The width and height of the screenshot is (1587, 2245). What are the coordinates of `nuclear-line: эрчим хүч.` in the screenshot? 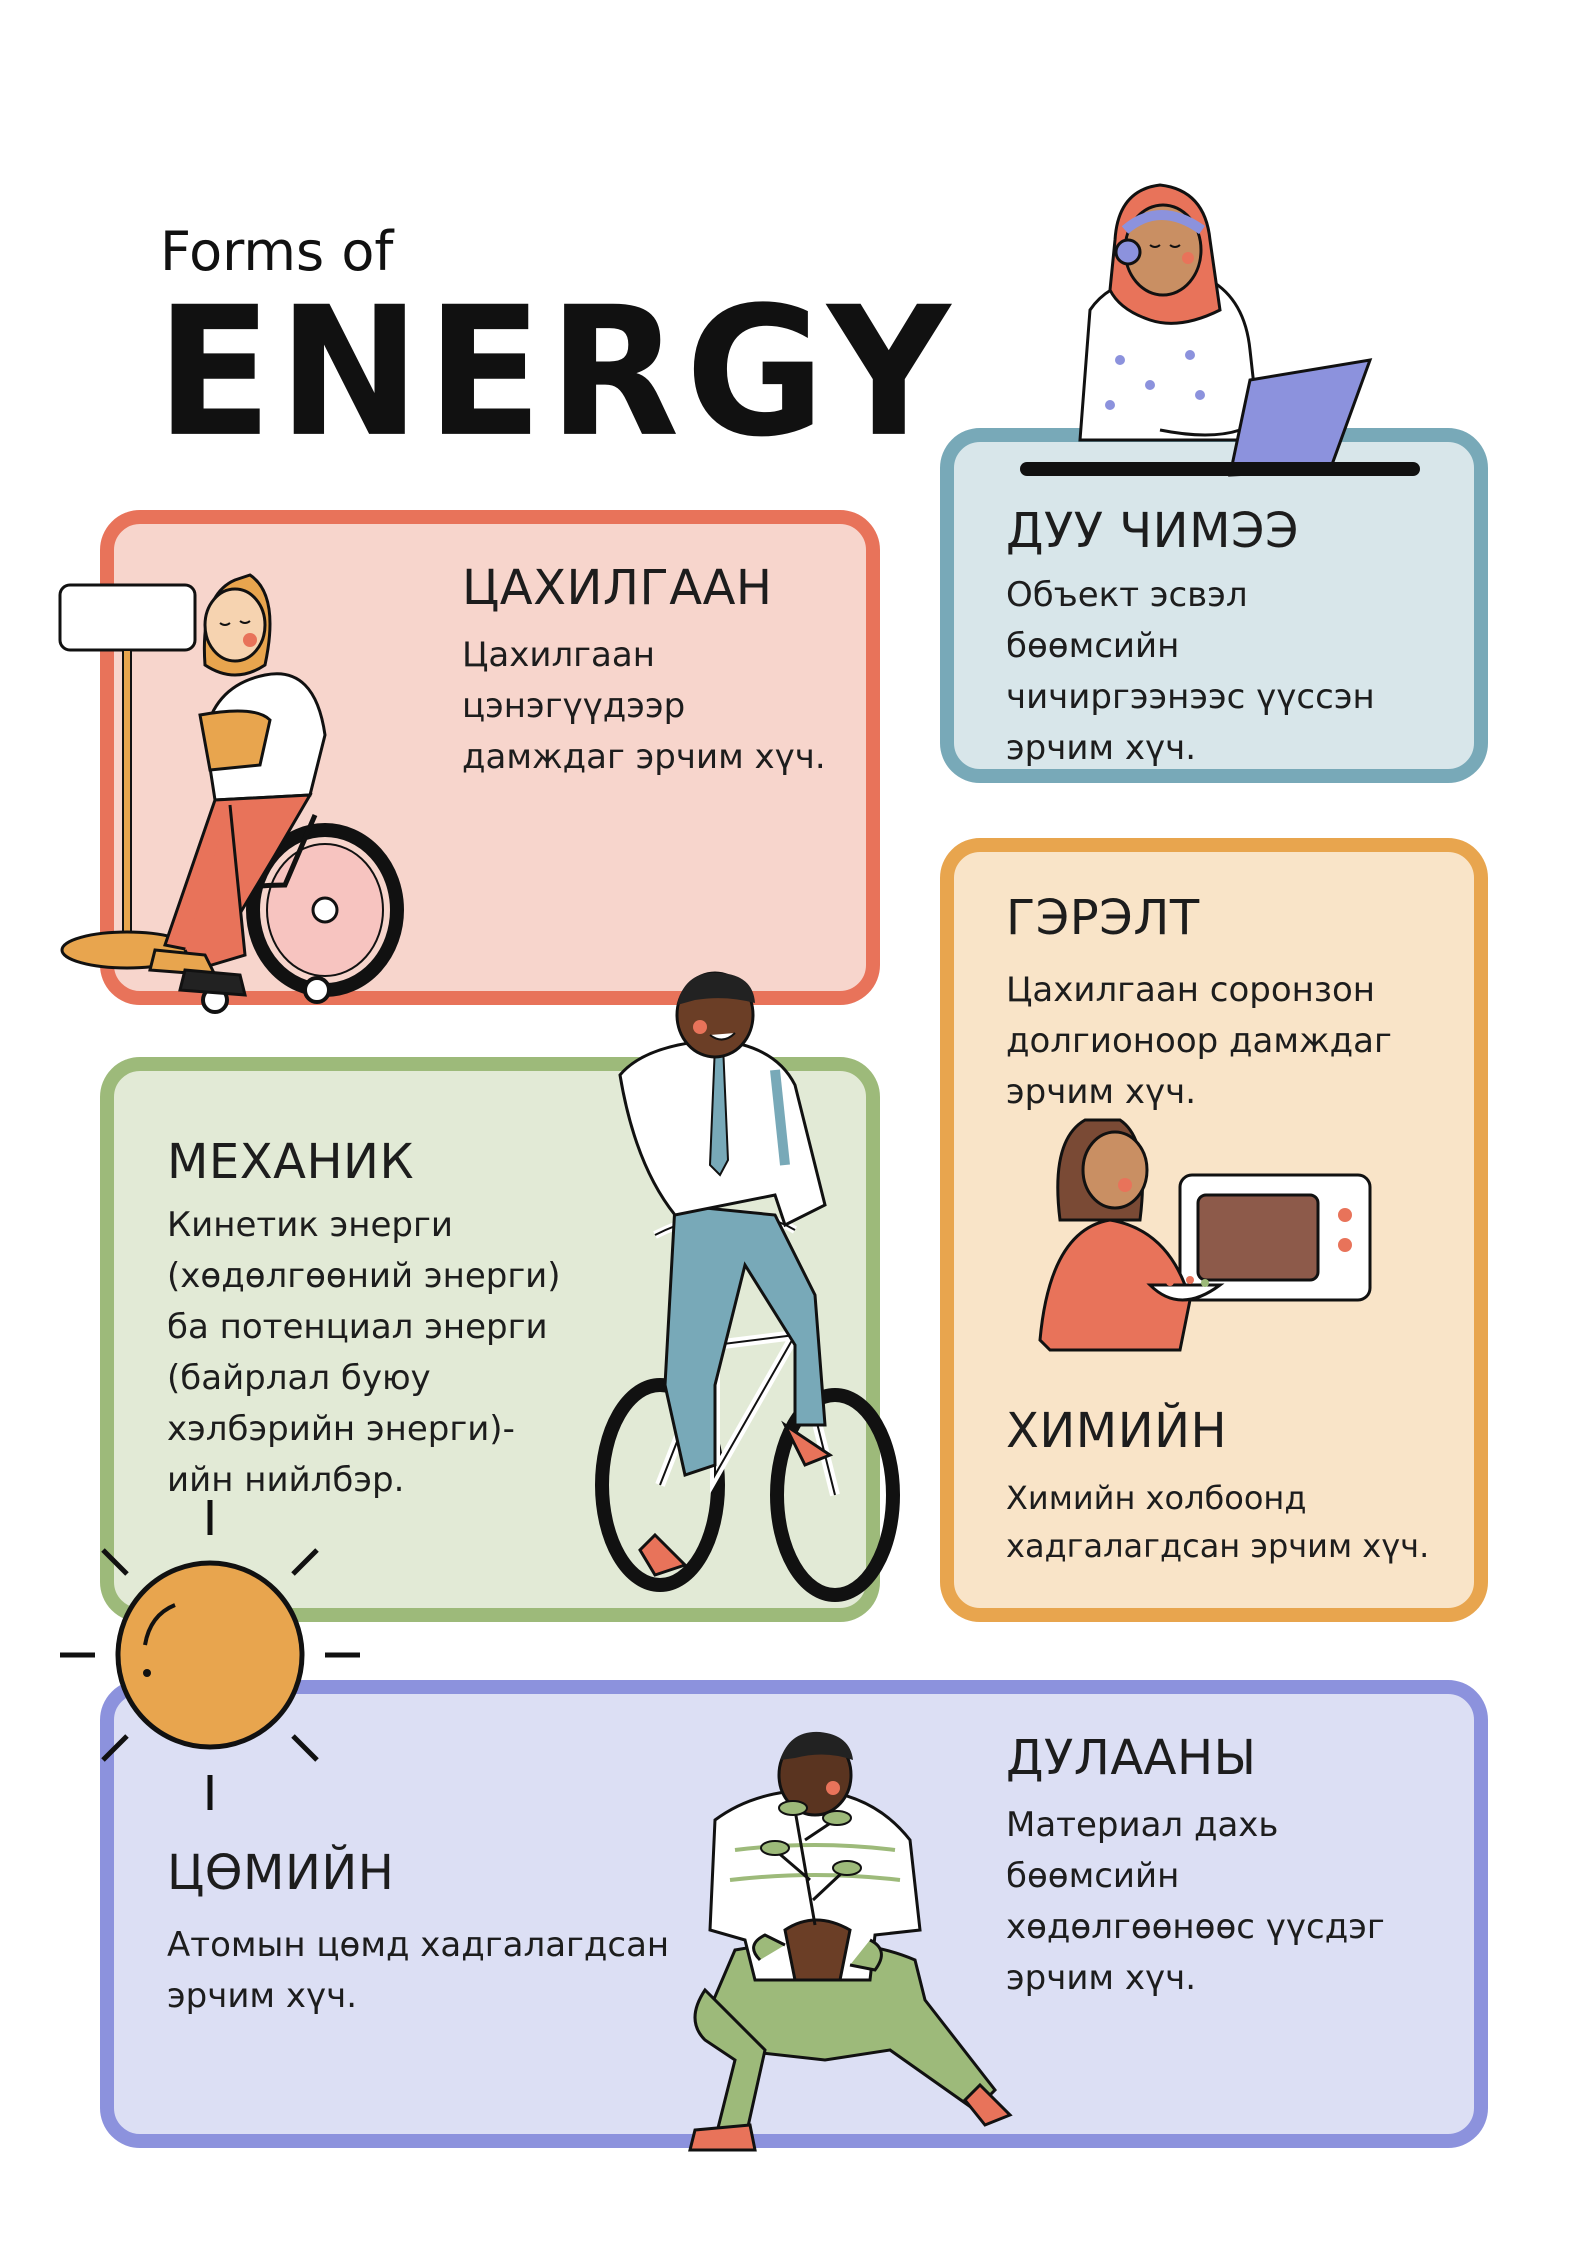 It's located at (262, 1996).